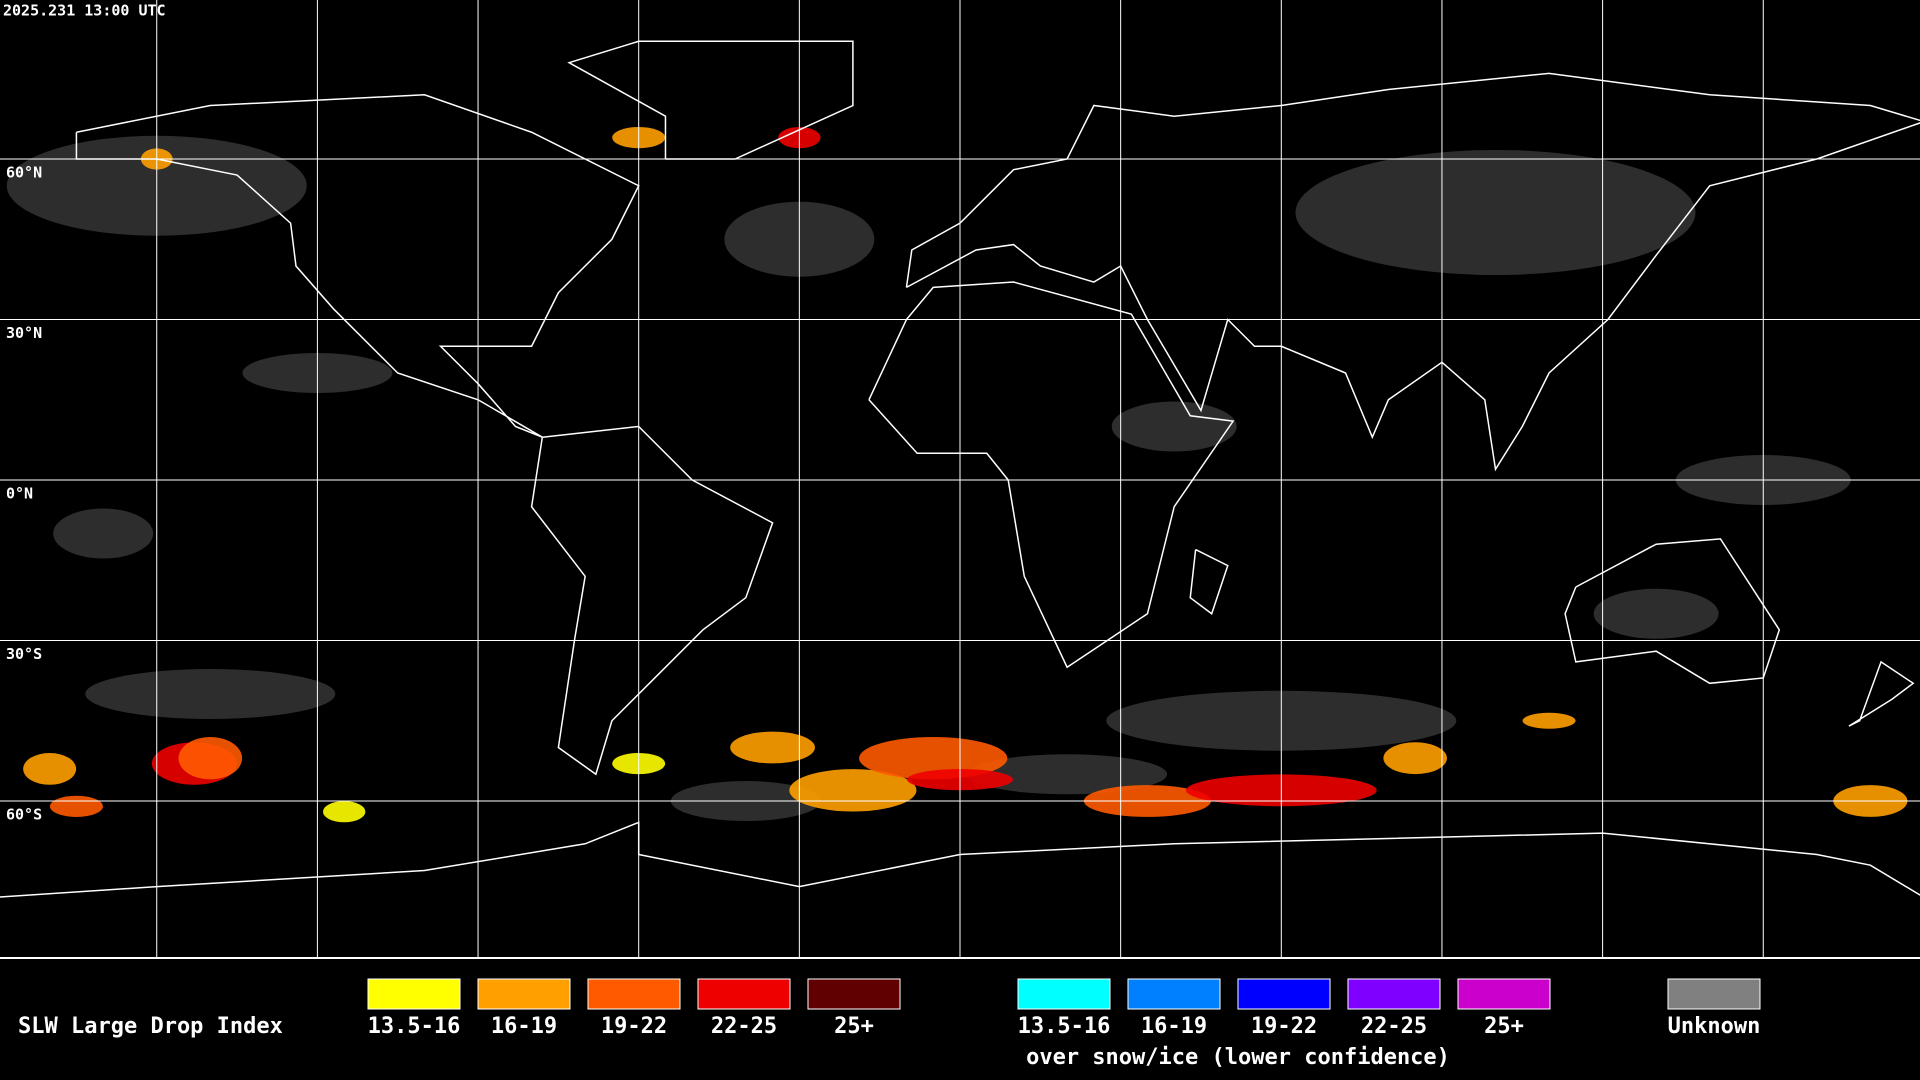 The image size is (1920, 1080). Describe the element at coordinates (24, 654) in the screenshot. I see `lat-label: 30°S` at that location.